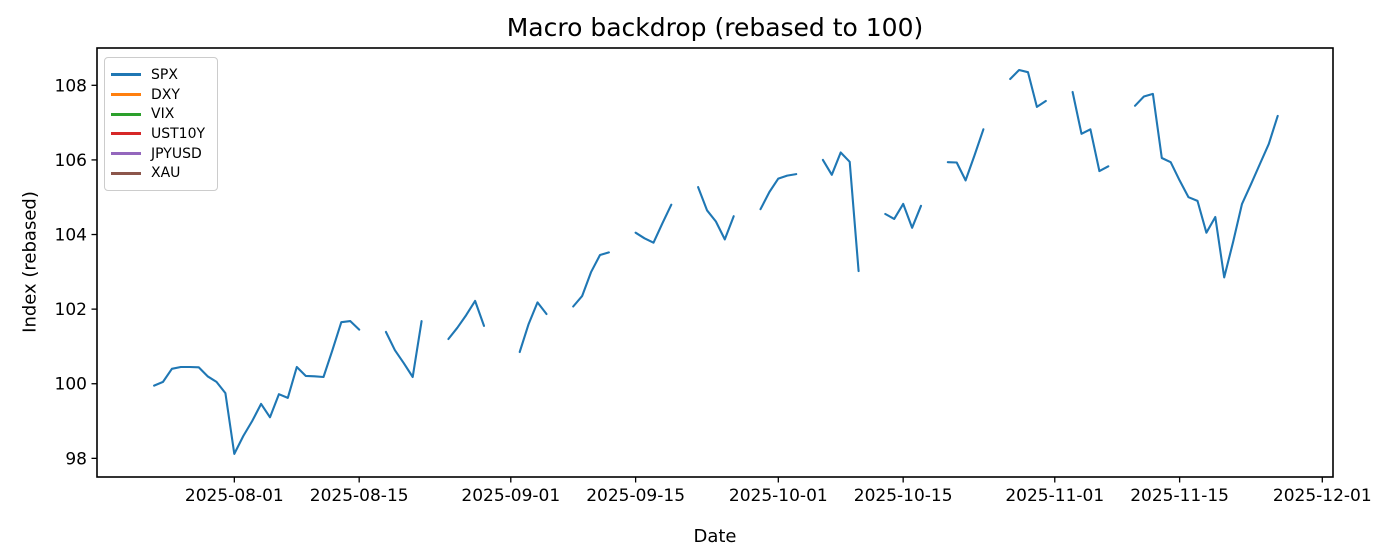 The image size is (1400, 560). Describe the element at coordinates (164, 74) in the screenshot. I see `legend-label: SPX` at that location.